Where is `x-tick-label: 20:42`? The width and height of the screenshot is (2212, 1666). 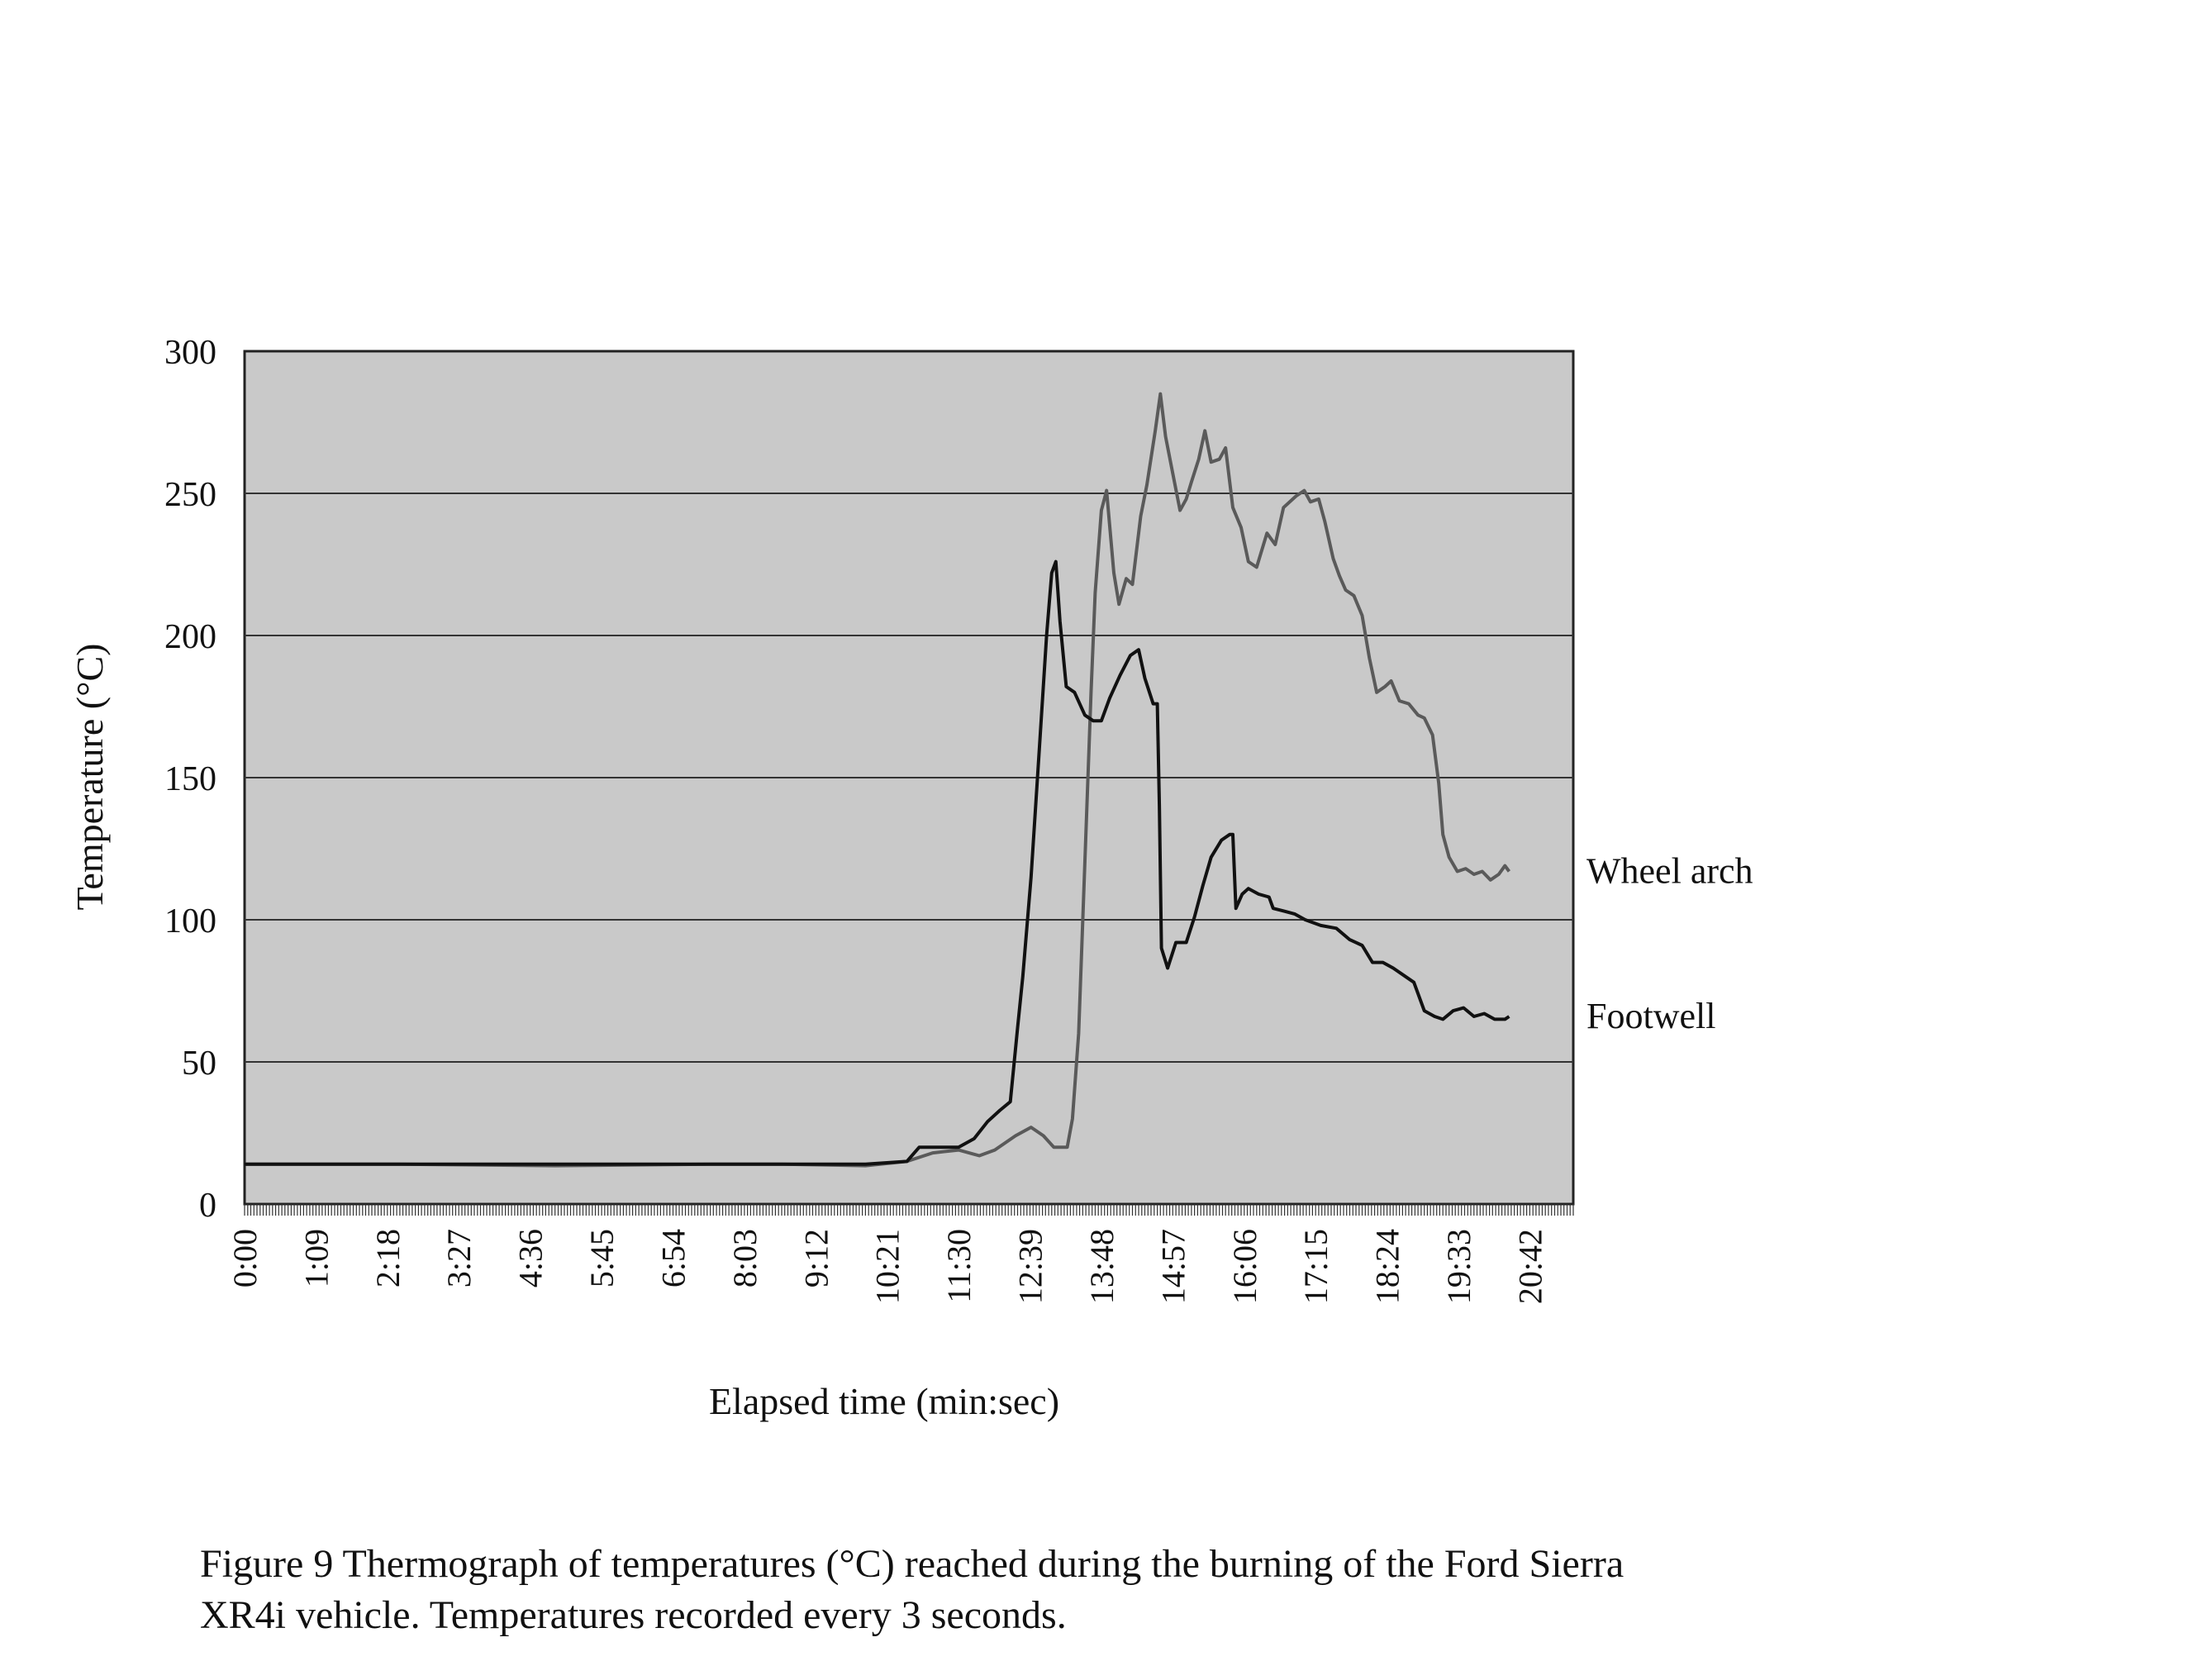
x-tick-label: 20:42 is located at coordinates (1529, 1266).